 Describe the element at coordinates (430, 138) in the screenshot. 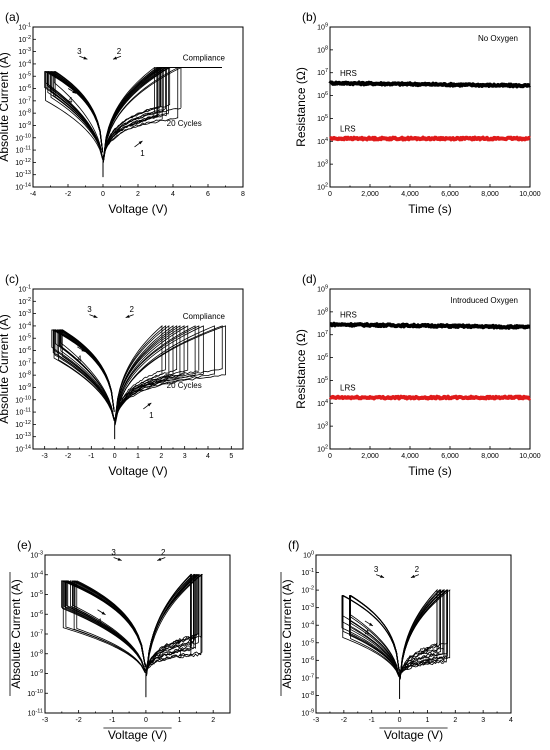

I see `series-line-lrs` at that location.